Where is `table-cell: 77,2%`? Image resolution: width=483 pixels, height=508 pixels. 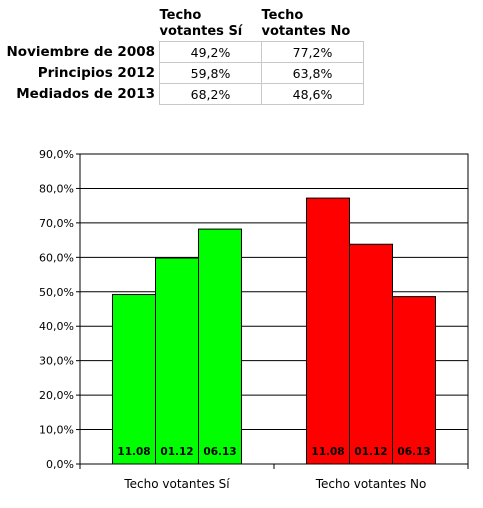 table-cell: 77,2% is located at coordinates (312, 52).